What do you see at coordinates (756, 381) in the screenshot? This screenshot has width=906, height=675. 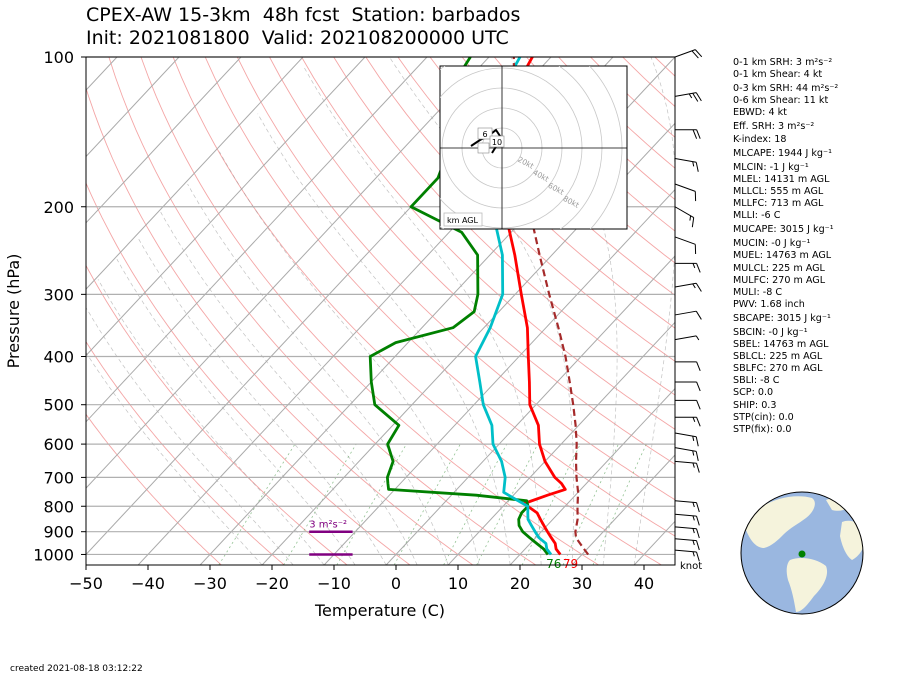 I see `sounding-index-row: SBLI: -8 C` at bounding box center [756, 381].